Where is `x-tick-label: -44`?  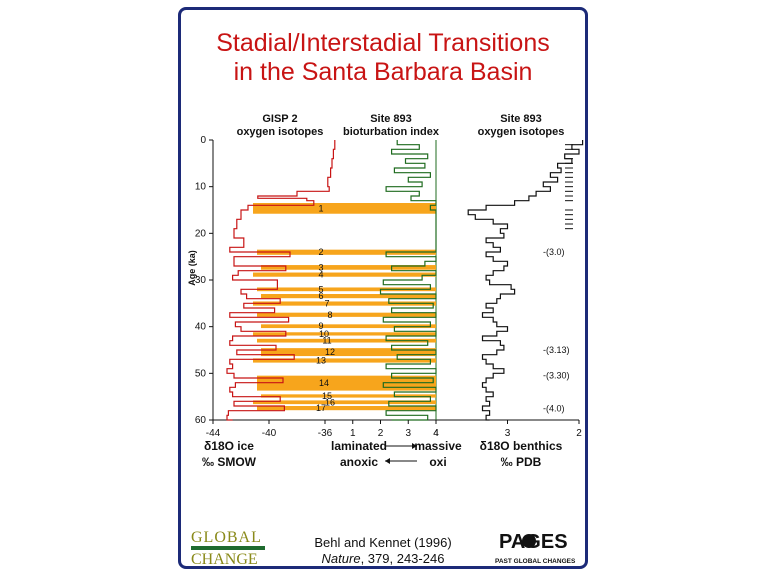
x-tick-label: -44 is located at coordinates (213, 433).